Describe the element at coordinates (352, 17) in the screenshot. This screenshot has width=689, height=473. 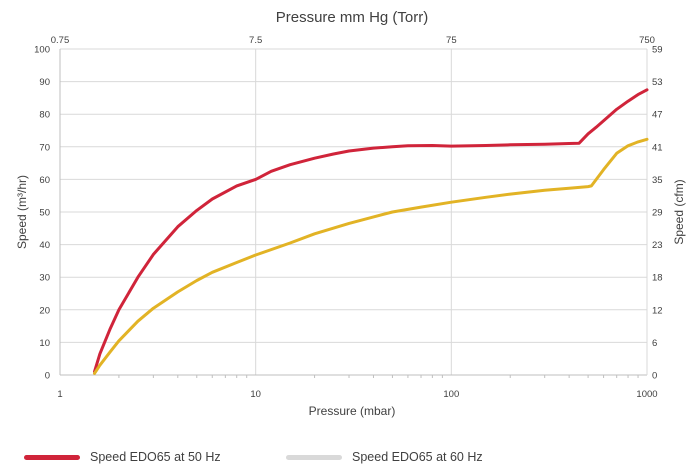
I see `chart-title: Pressure mm Hg (Torr)` at that location.